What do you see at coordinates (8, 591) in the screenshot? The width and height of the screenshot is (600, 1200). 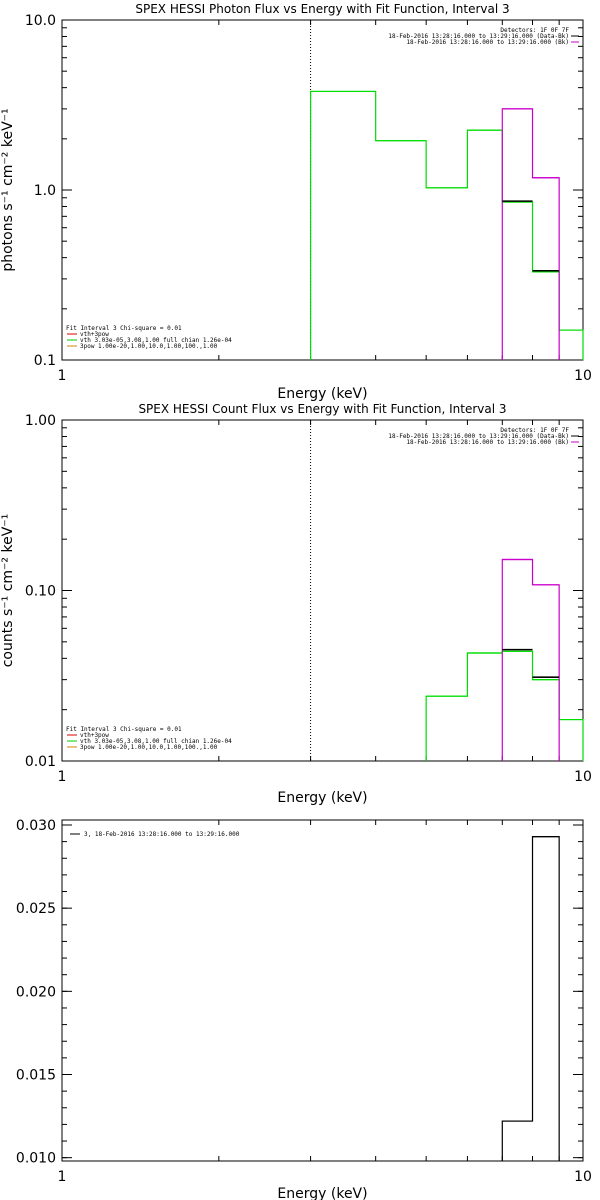 I see `y-axis-label: counts s⁻¹ cm⁻² keV⁻¹` at bounding box center [8, 591].